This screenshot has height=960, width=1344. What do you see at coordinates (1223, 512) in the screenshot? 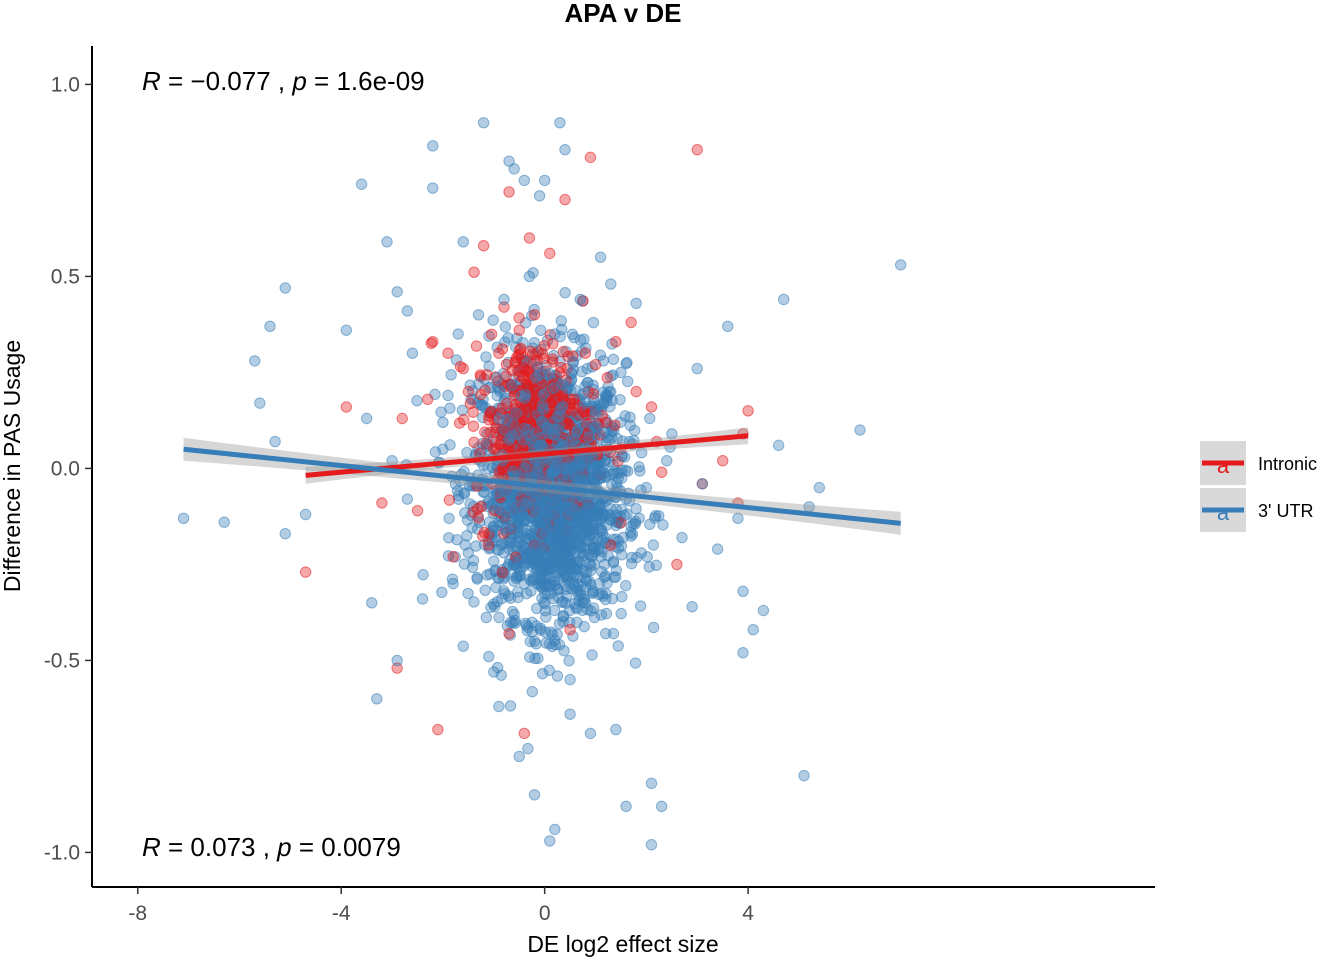
I see `legend-key-3utr-glyph: a` at bounding box center [1223, 512].